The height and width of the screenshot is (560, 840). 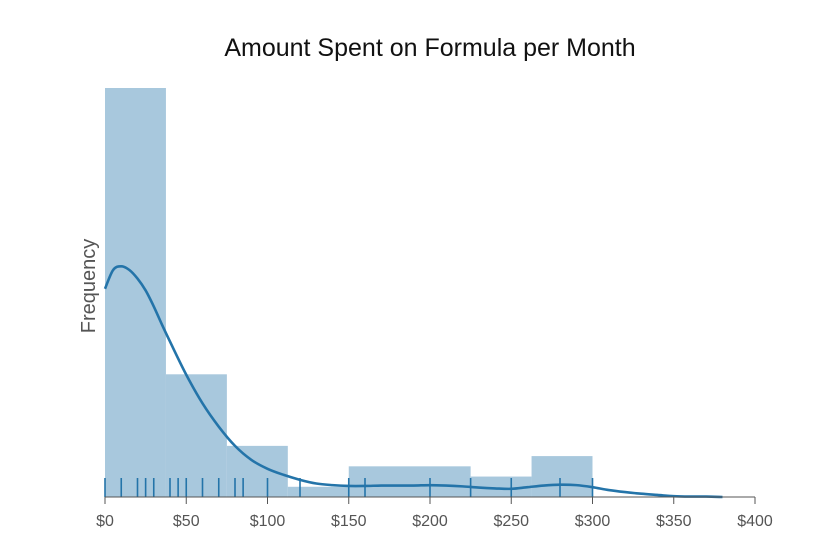 I want to click on y-axis-label: Frequency, so click(x=89, y=286).